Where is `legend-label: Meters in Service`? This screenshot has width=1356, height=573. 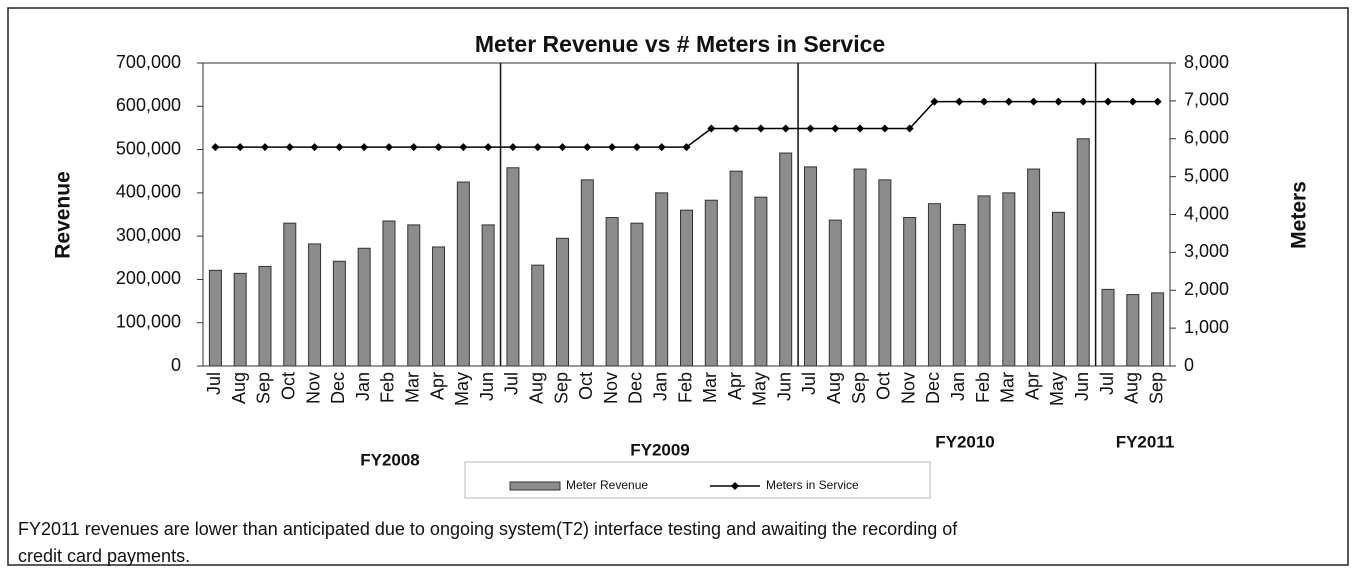 legend-label: Meters in Service is located at coordinates (812, 485).